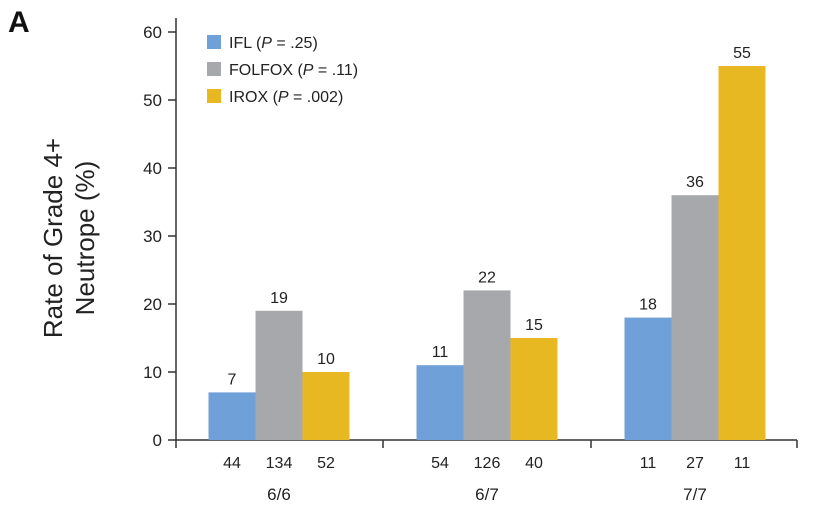 The height and width of the screenshot is (520, 832). I want to click on value-label: 36, so click(695, 182).